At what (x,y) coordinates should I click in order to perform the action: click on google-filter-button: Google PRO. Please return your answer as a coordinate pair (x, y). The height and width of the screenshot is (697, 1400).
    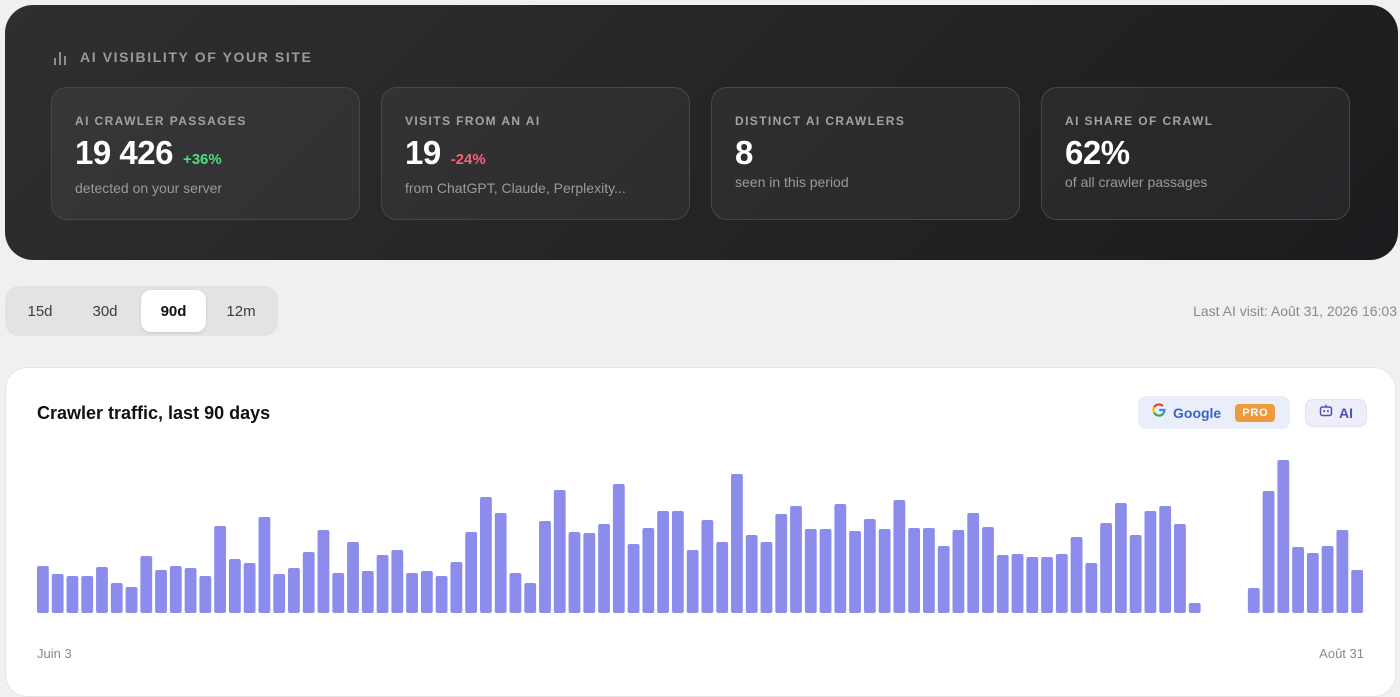
    Looking at the image, I should click on (1214, 412).